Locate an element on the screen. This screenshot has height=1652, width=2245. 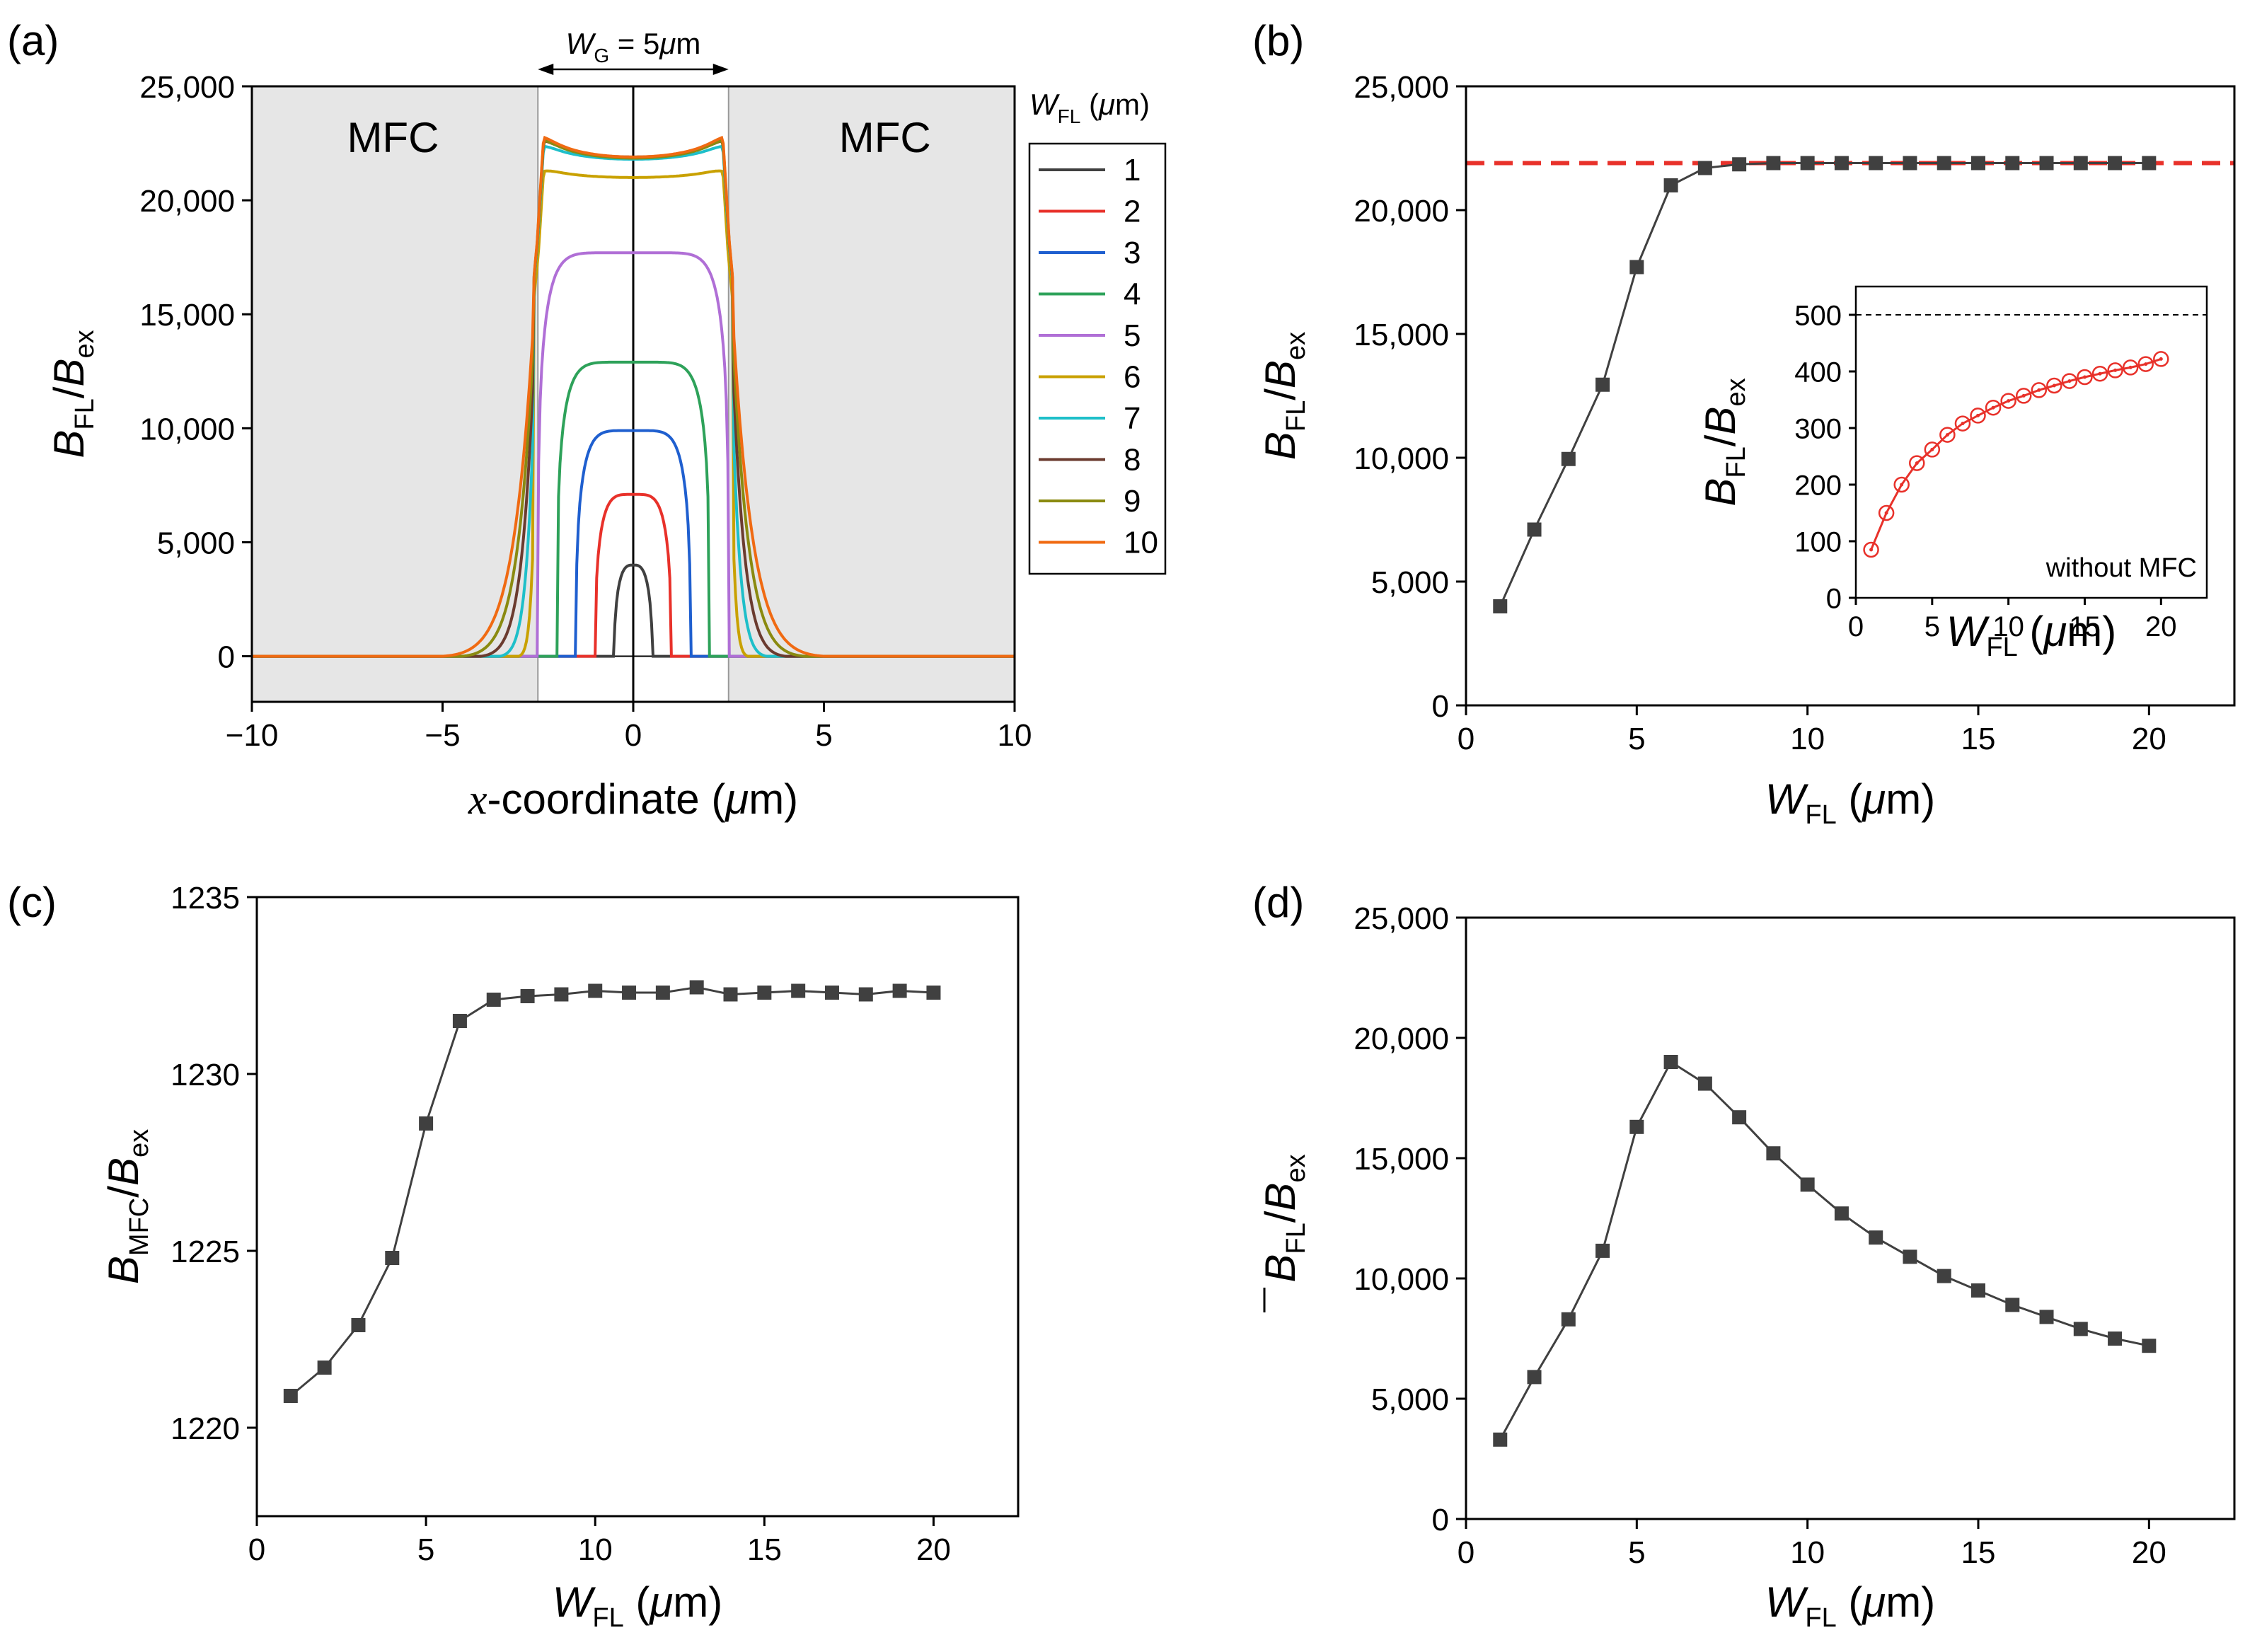
inset-series-line is located at coordinates (2016, 453).